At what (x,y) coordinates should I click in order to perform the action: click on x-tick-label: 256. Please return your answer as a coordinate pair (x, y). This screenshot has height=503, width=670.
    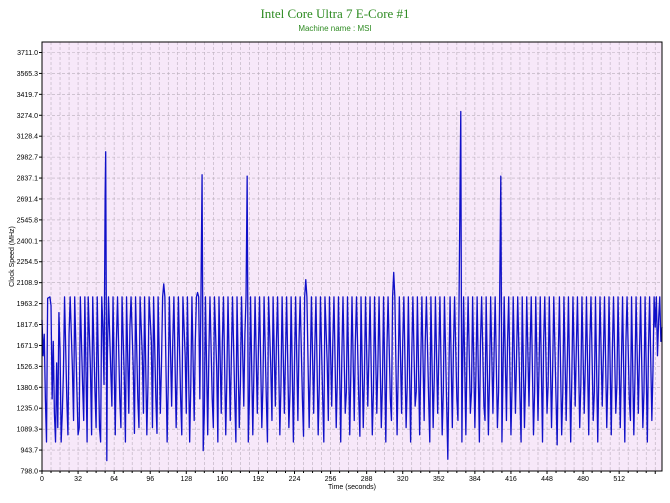
    Looking at the image, I should click on (331, 479).